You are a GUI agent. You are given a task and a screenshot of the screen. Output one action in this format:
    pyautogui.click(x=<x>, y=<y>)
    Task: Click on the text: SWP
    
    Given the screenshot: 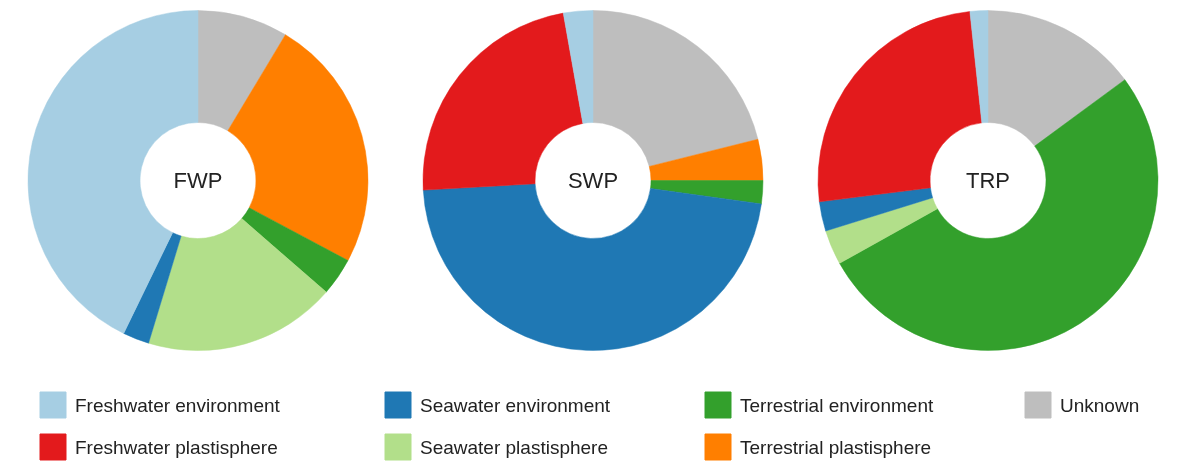 What is the action you would take?
    pyautogui.click(x=593, y=180)
    